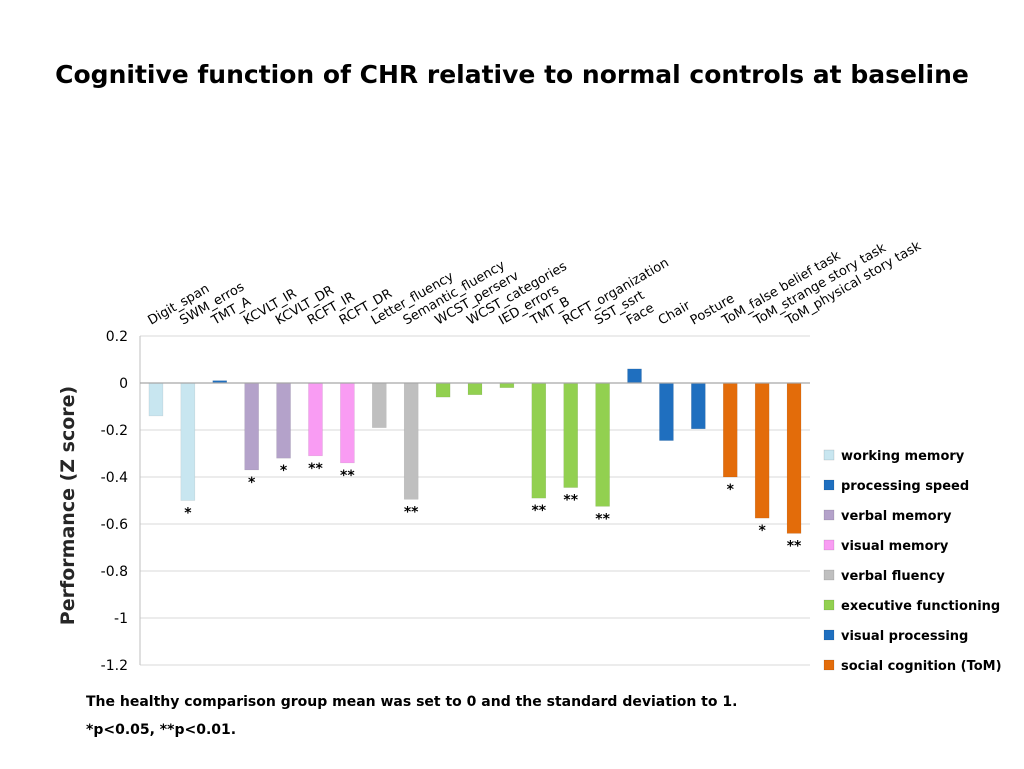 The height and width of the screenshot is (769, 1024). What do you see at coordinates (114, 431) in the screenshot?
I see `y-tick-label: -0.2` at bounding box center [114, 431].